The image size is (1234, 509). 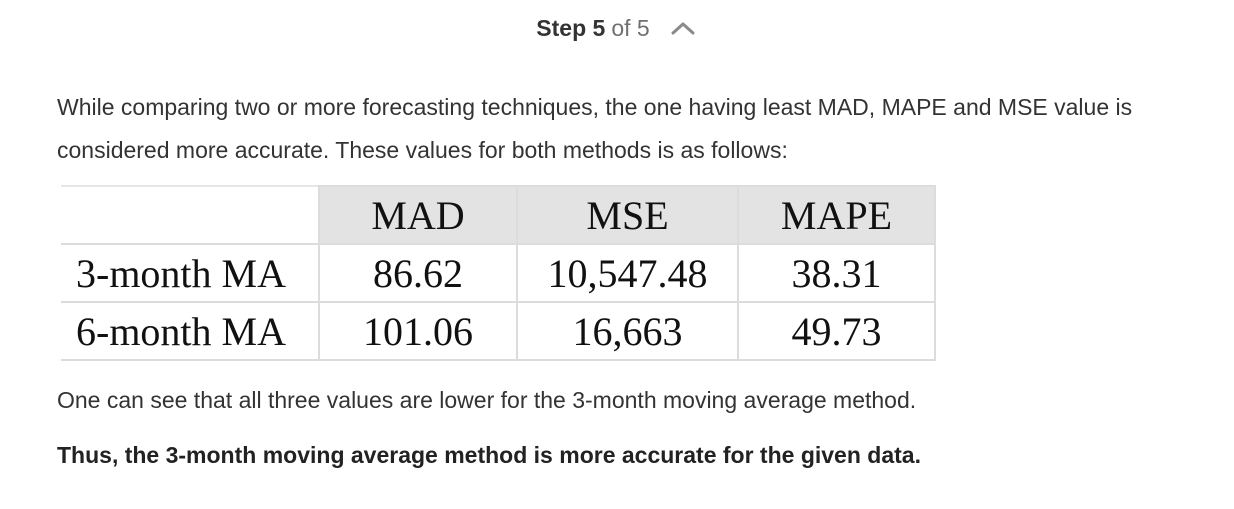 I want to click on table-row: 3-month MA 86.62 10,547.48 38.31, so click(x=498, y=273).